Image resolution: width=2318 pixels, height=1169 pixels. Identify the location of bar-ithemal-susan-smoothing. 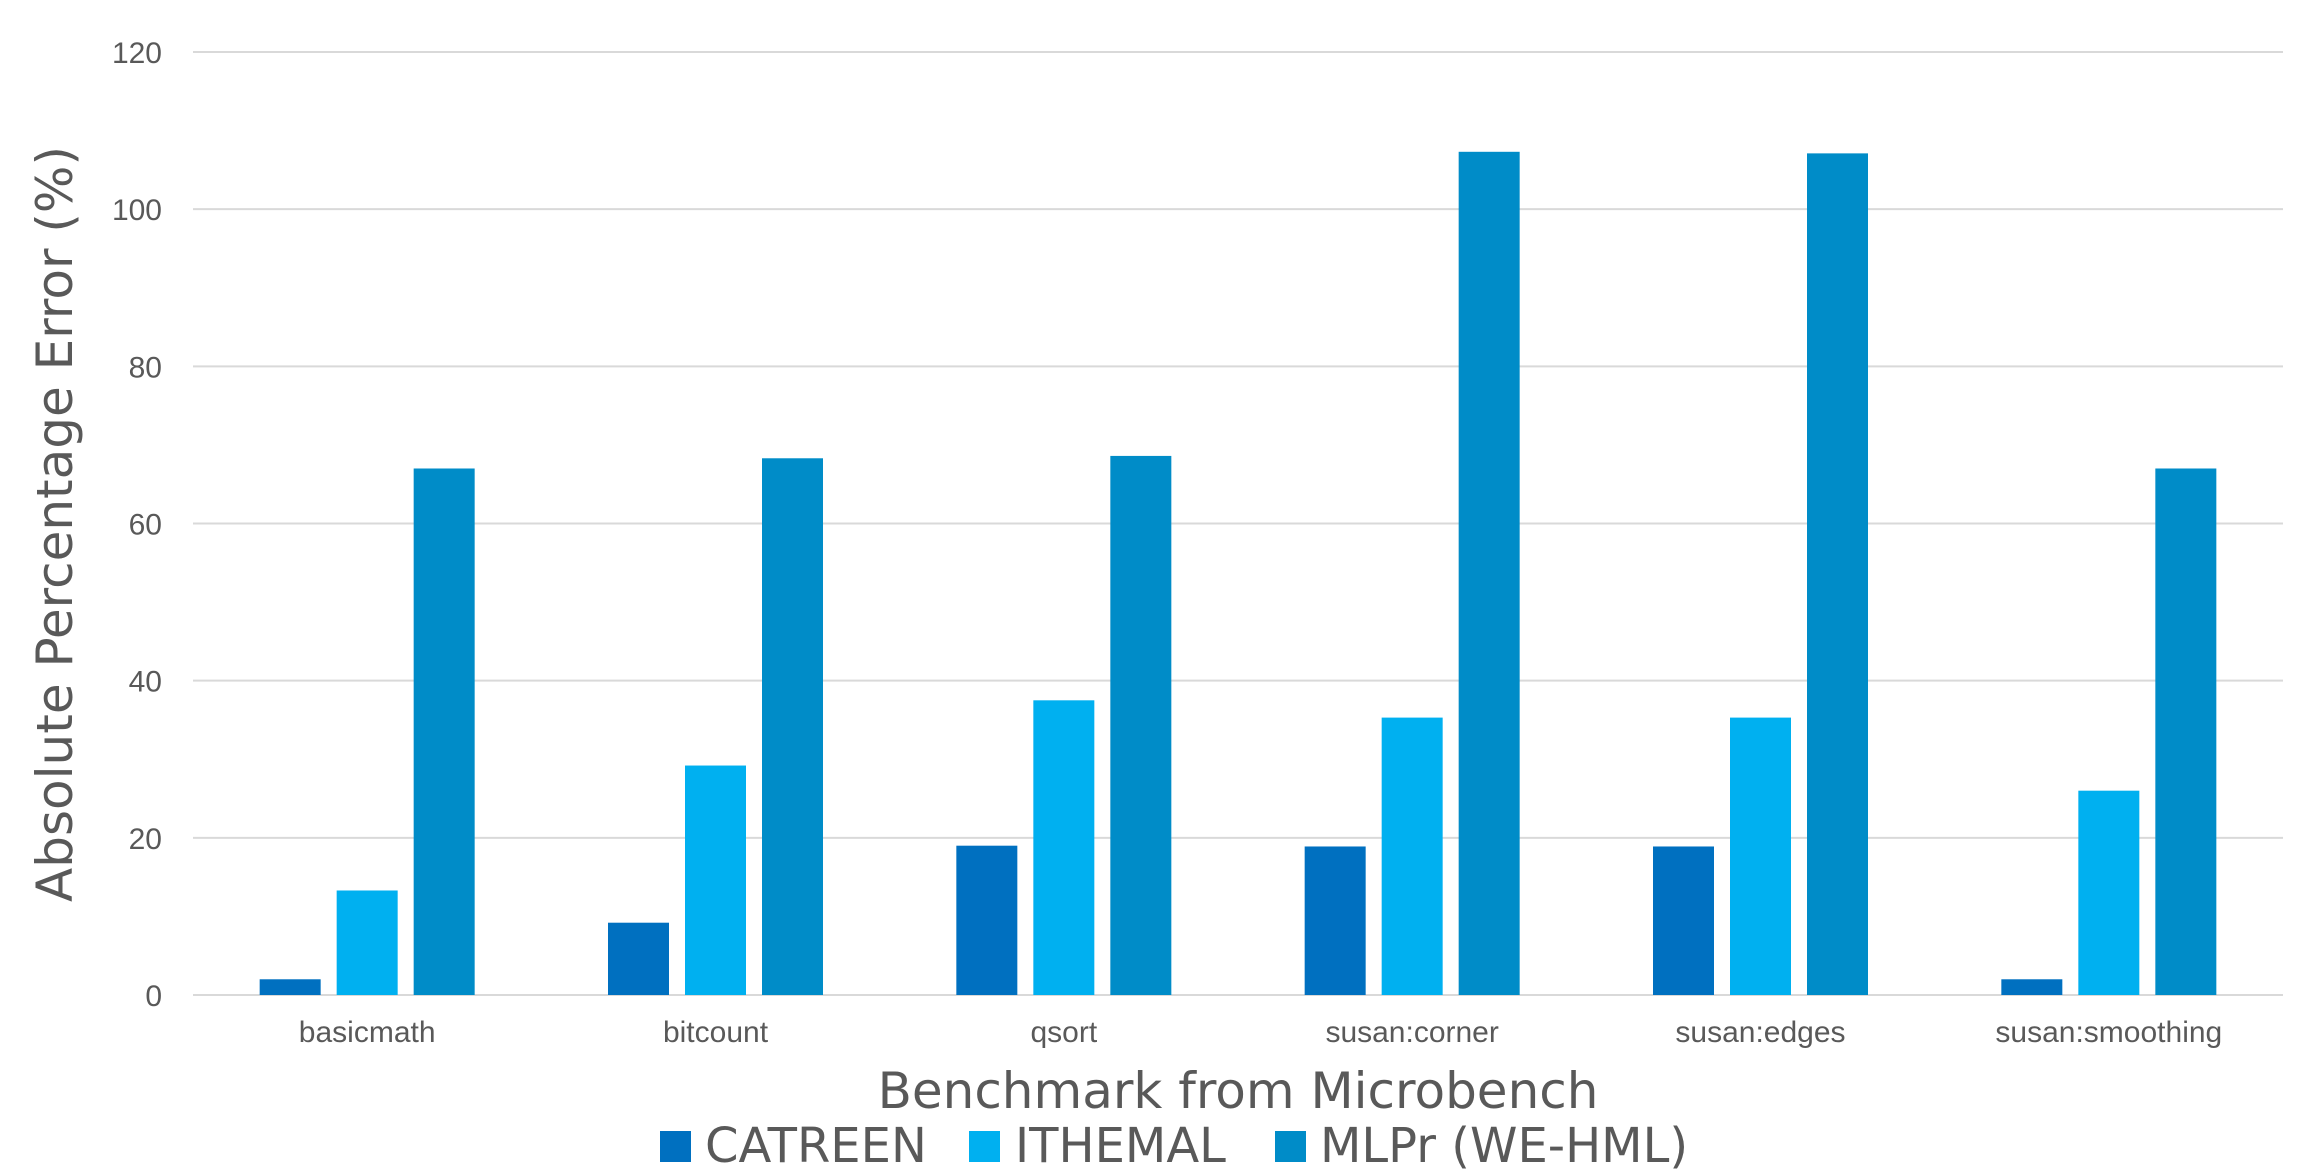
(2109, 892).